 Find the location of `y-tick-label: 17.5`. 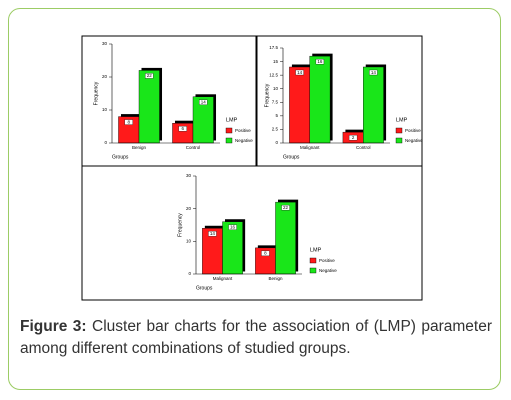

y-tick-label: 17.5 is located at coordinates (273, 47).